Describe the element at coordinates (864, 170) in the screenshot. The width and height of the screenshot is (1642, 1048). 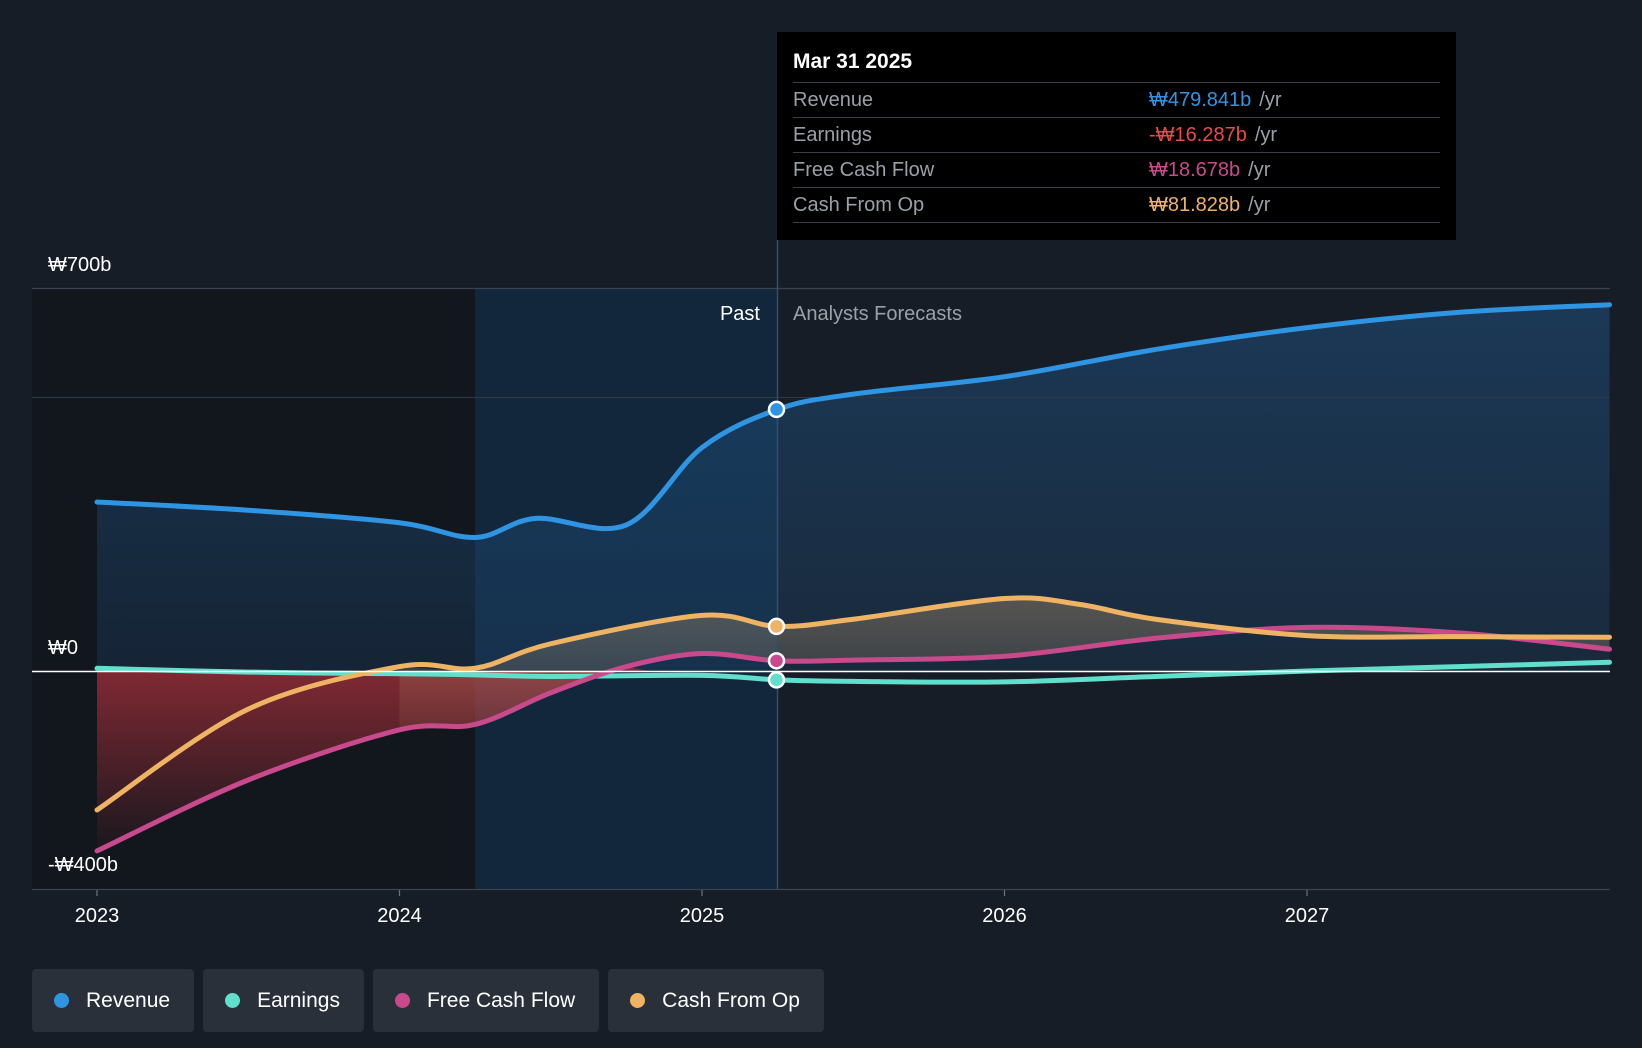
I see `tooltip-label: Free Cash Flow` at that location.